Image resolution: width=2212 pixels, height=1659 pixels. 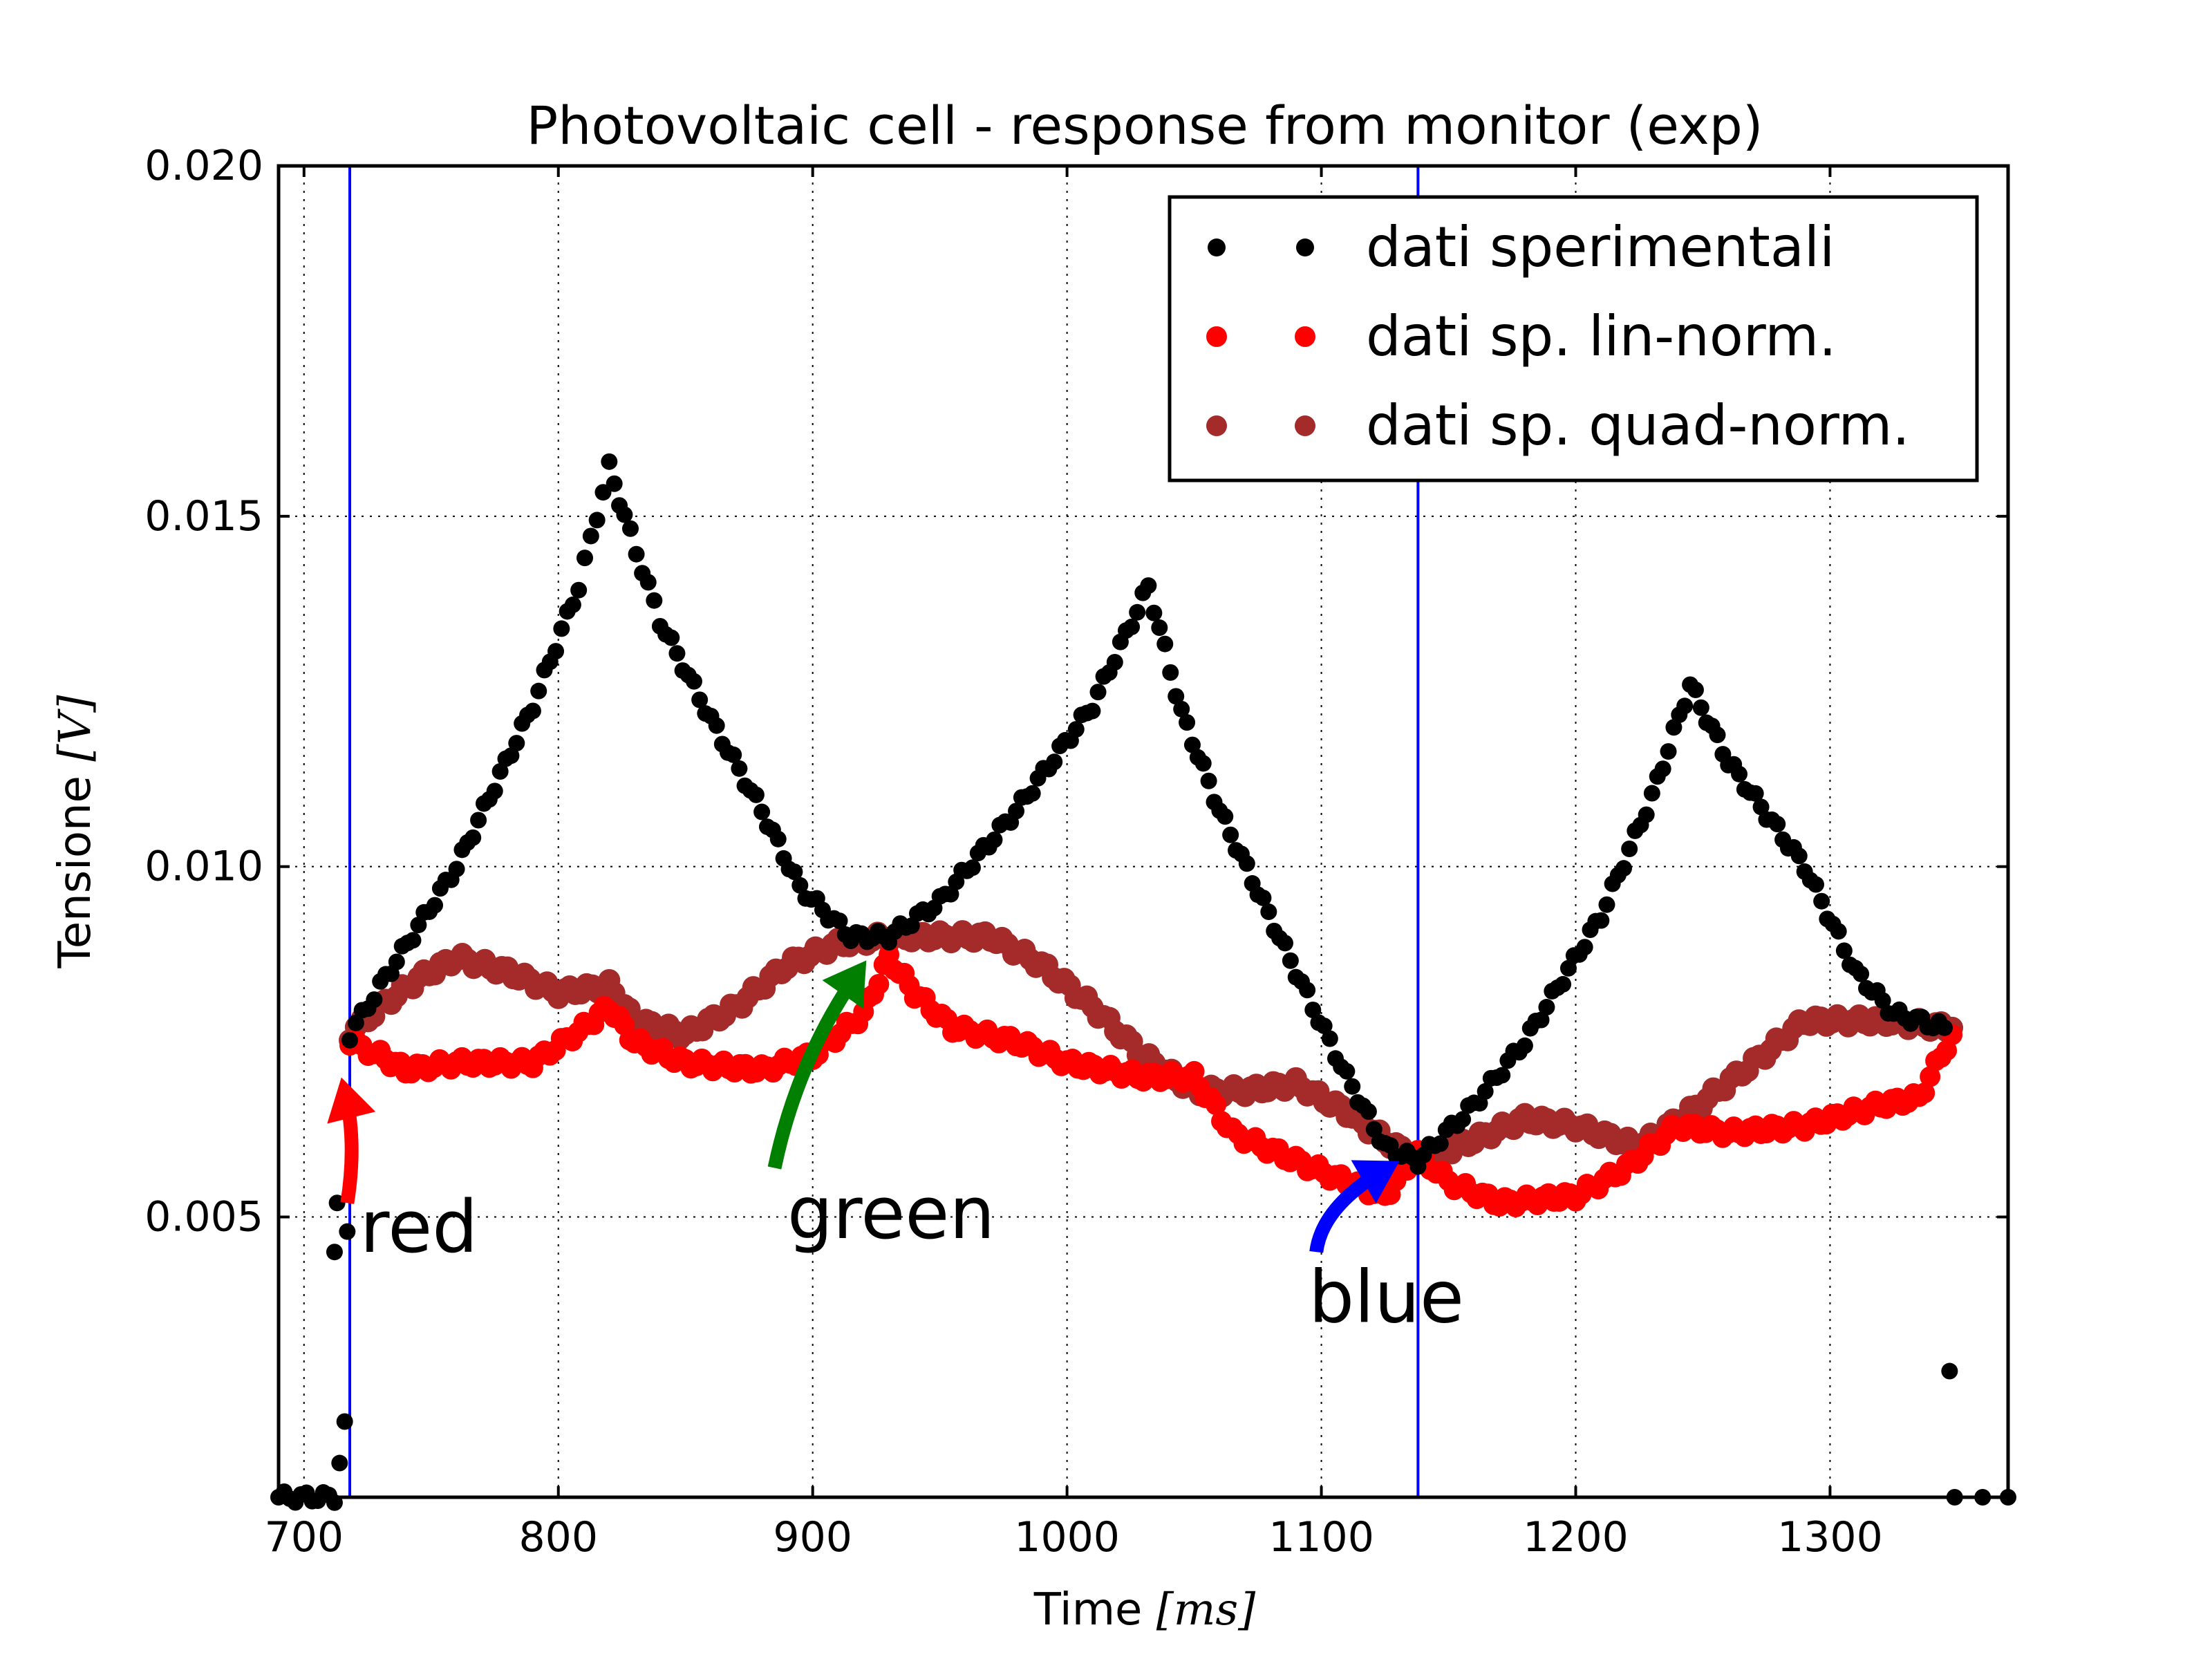 I want to click on legend-entry-quad-norm: dati sp. quad-norm., so click(x=1558, y=426).